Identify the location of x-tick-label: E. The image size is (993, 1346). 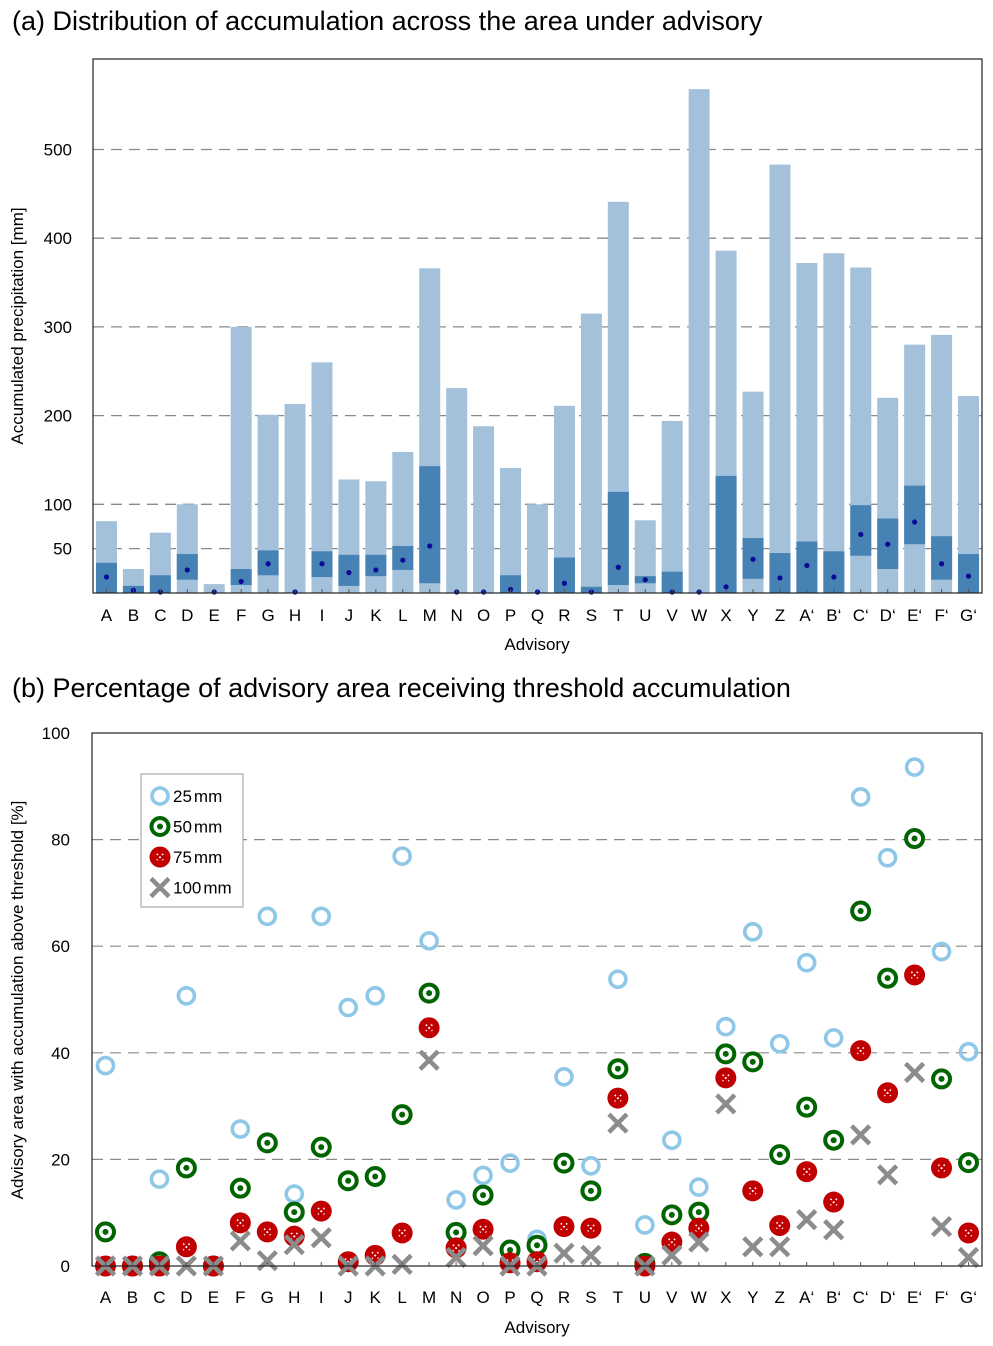
(214, 615).